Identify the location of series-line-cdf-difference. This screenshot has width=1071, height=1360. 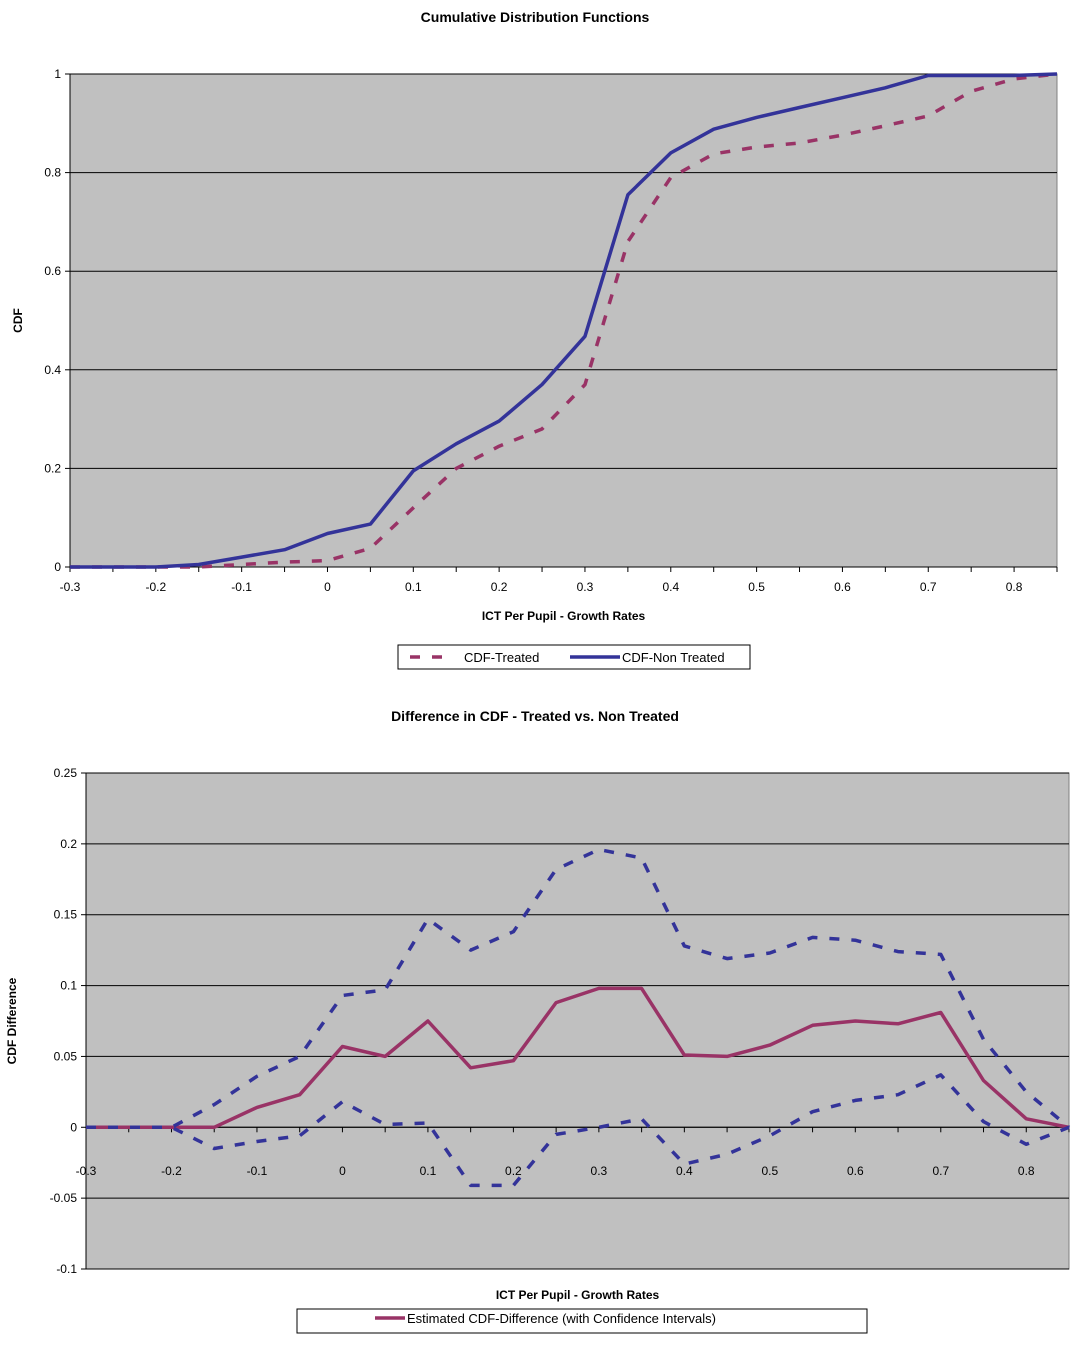
(578, 1058).